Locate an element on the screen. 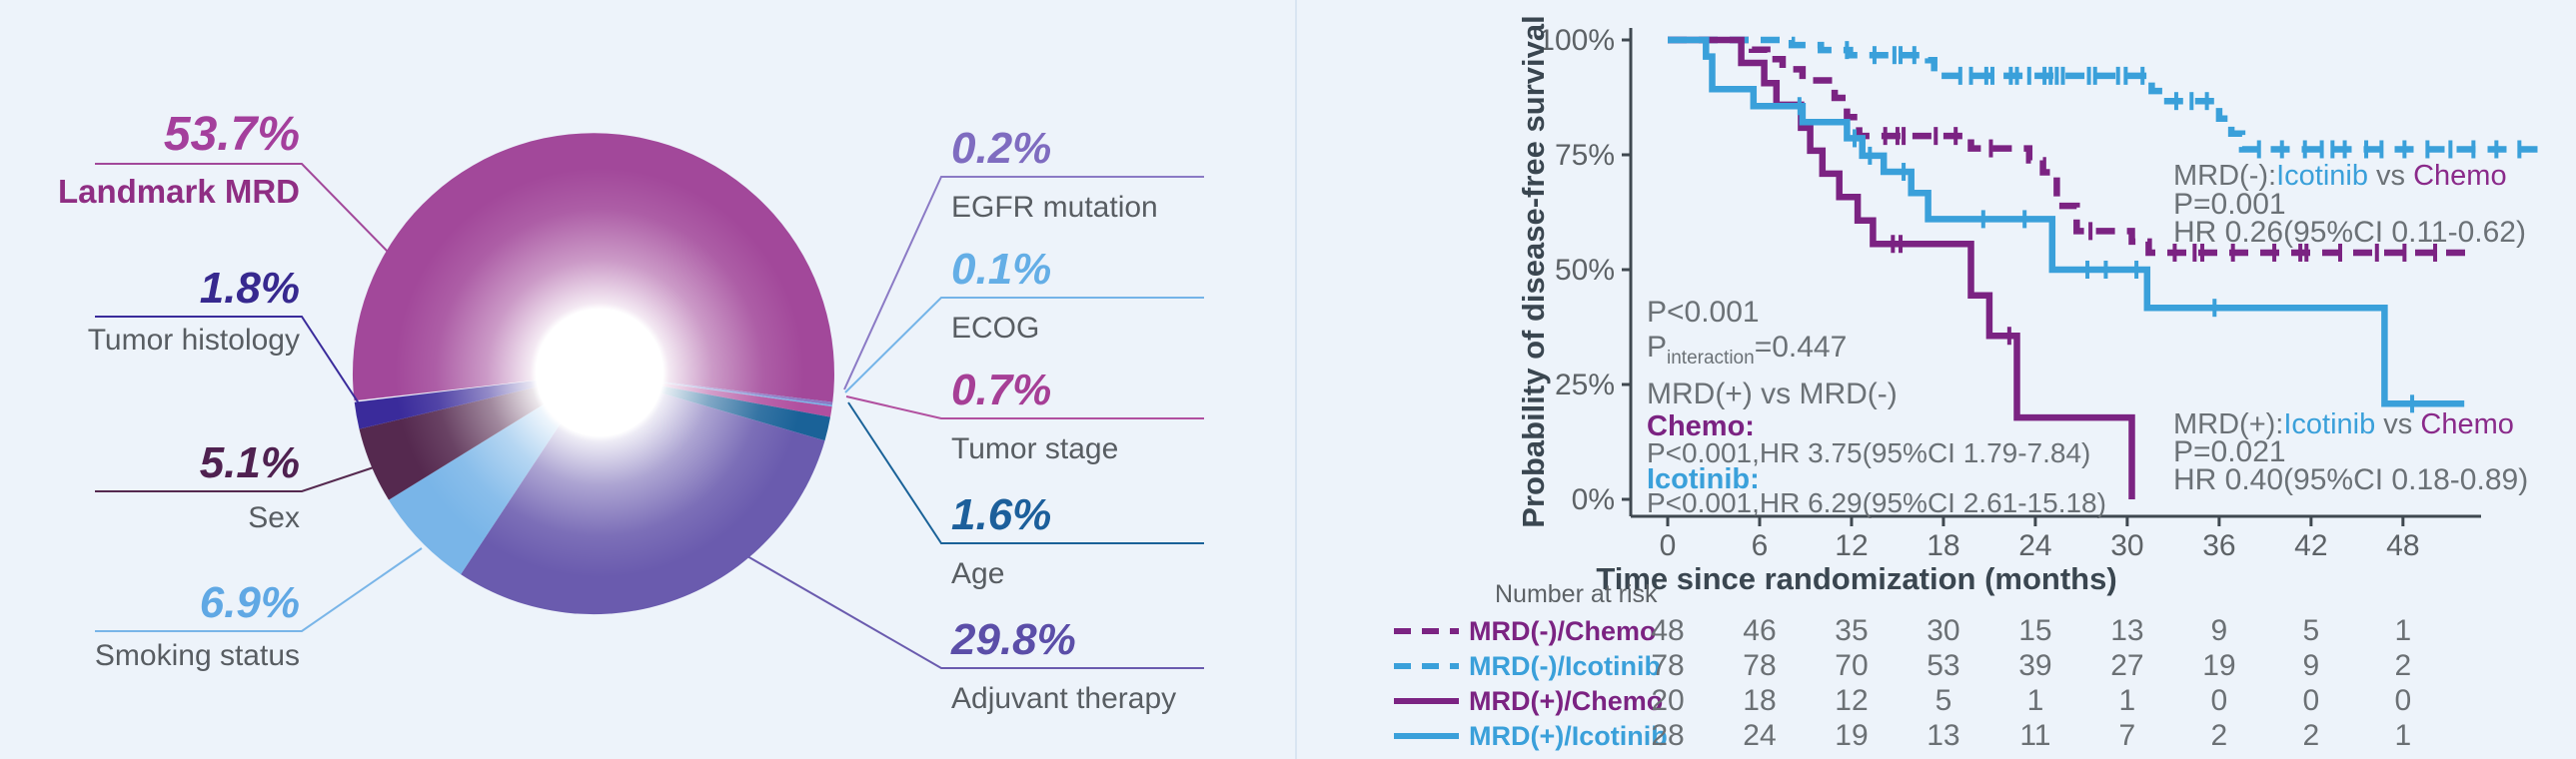 This screenshot has width=2576, height=759. risk-count-mrd-chemo-m12: 35 is located at coordinates (1851, 631).